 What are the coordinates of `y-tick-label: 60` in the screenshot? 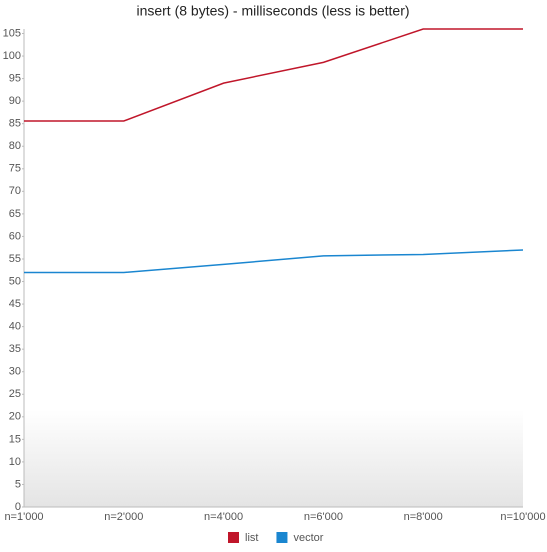 It's located at (15, 236).